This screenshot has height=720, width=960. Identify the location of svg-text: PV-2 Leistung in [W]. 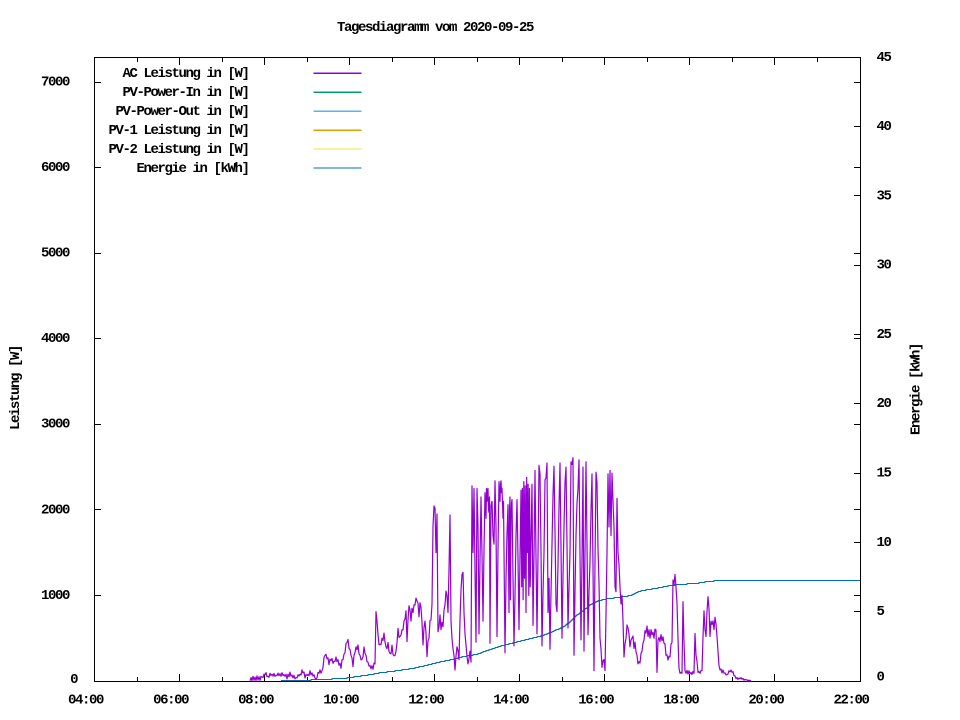
(178, 150).